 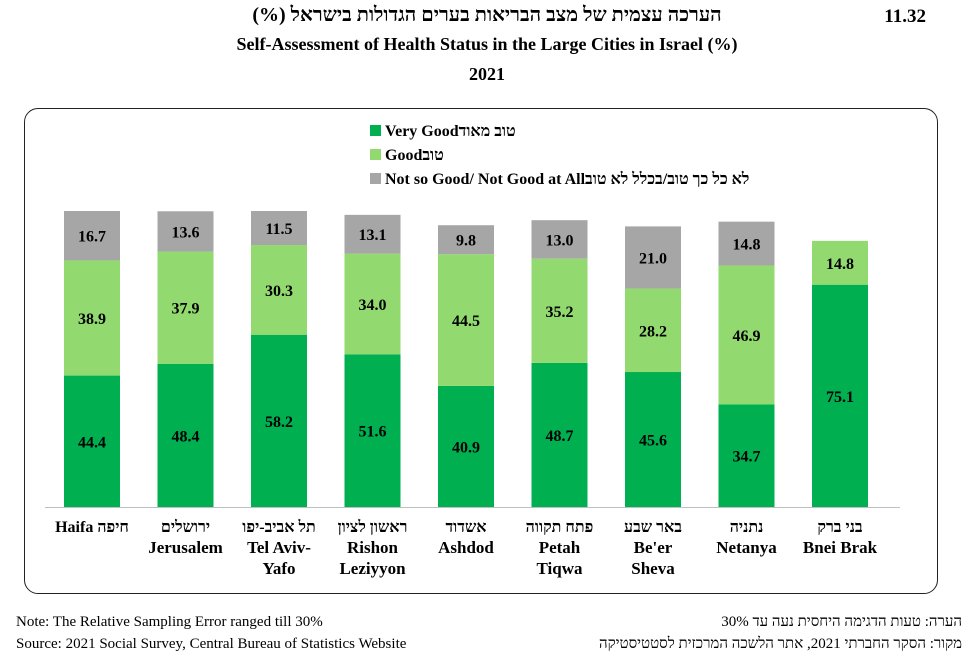 I want to click on data-label-good-6: 28.2, so click(x=653, y=331).